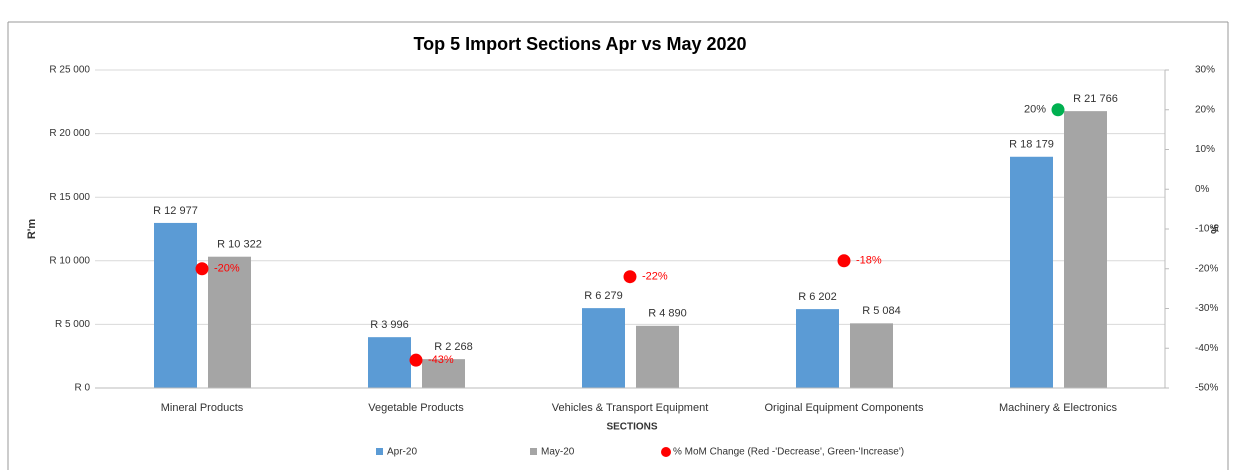 Image resolution: width=1236 pixels, height=475 pixels. Describe the element at coordinates (453, 347) in the screenshot. I see `bar-value-label: R 2 268` at that location.